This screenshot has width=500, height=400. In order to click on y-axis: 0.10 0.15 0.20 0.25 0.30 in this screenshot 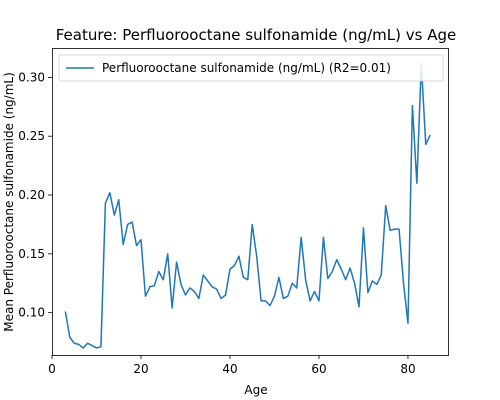, I will do `click(35, 195)`.